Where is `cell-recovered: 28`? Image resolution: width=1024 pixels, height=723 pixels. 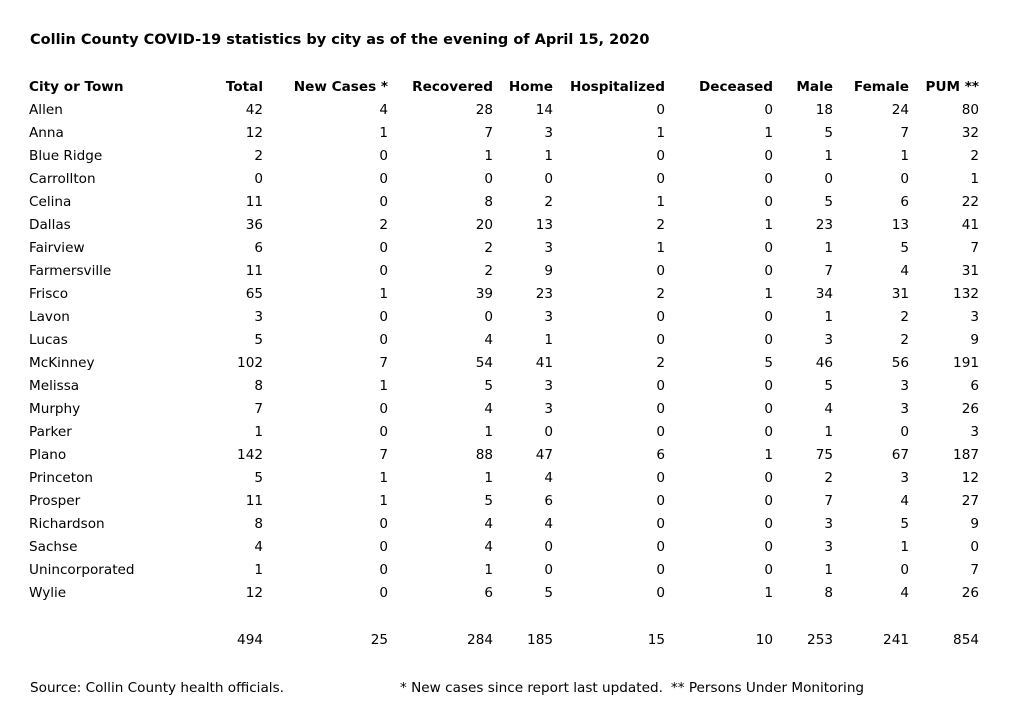
cell-recovered: 28 is located at coordinates (484, 110).